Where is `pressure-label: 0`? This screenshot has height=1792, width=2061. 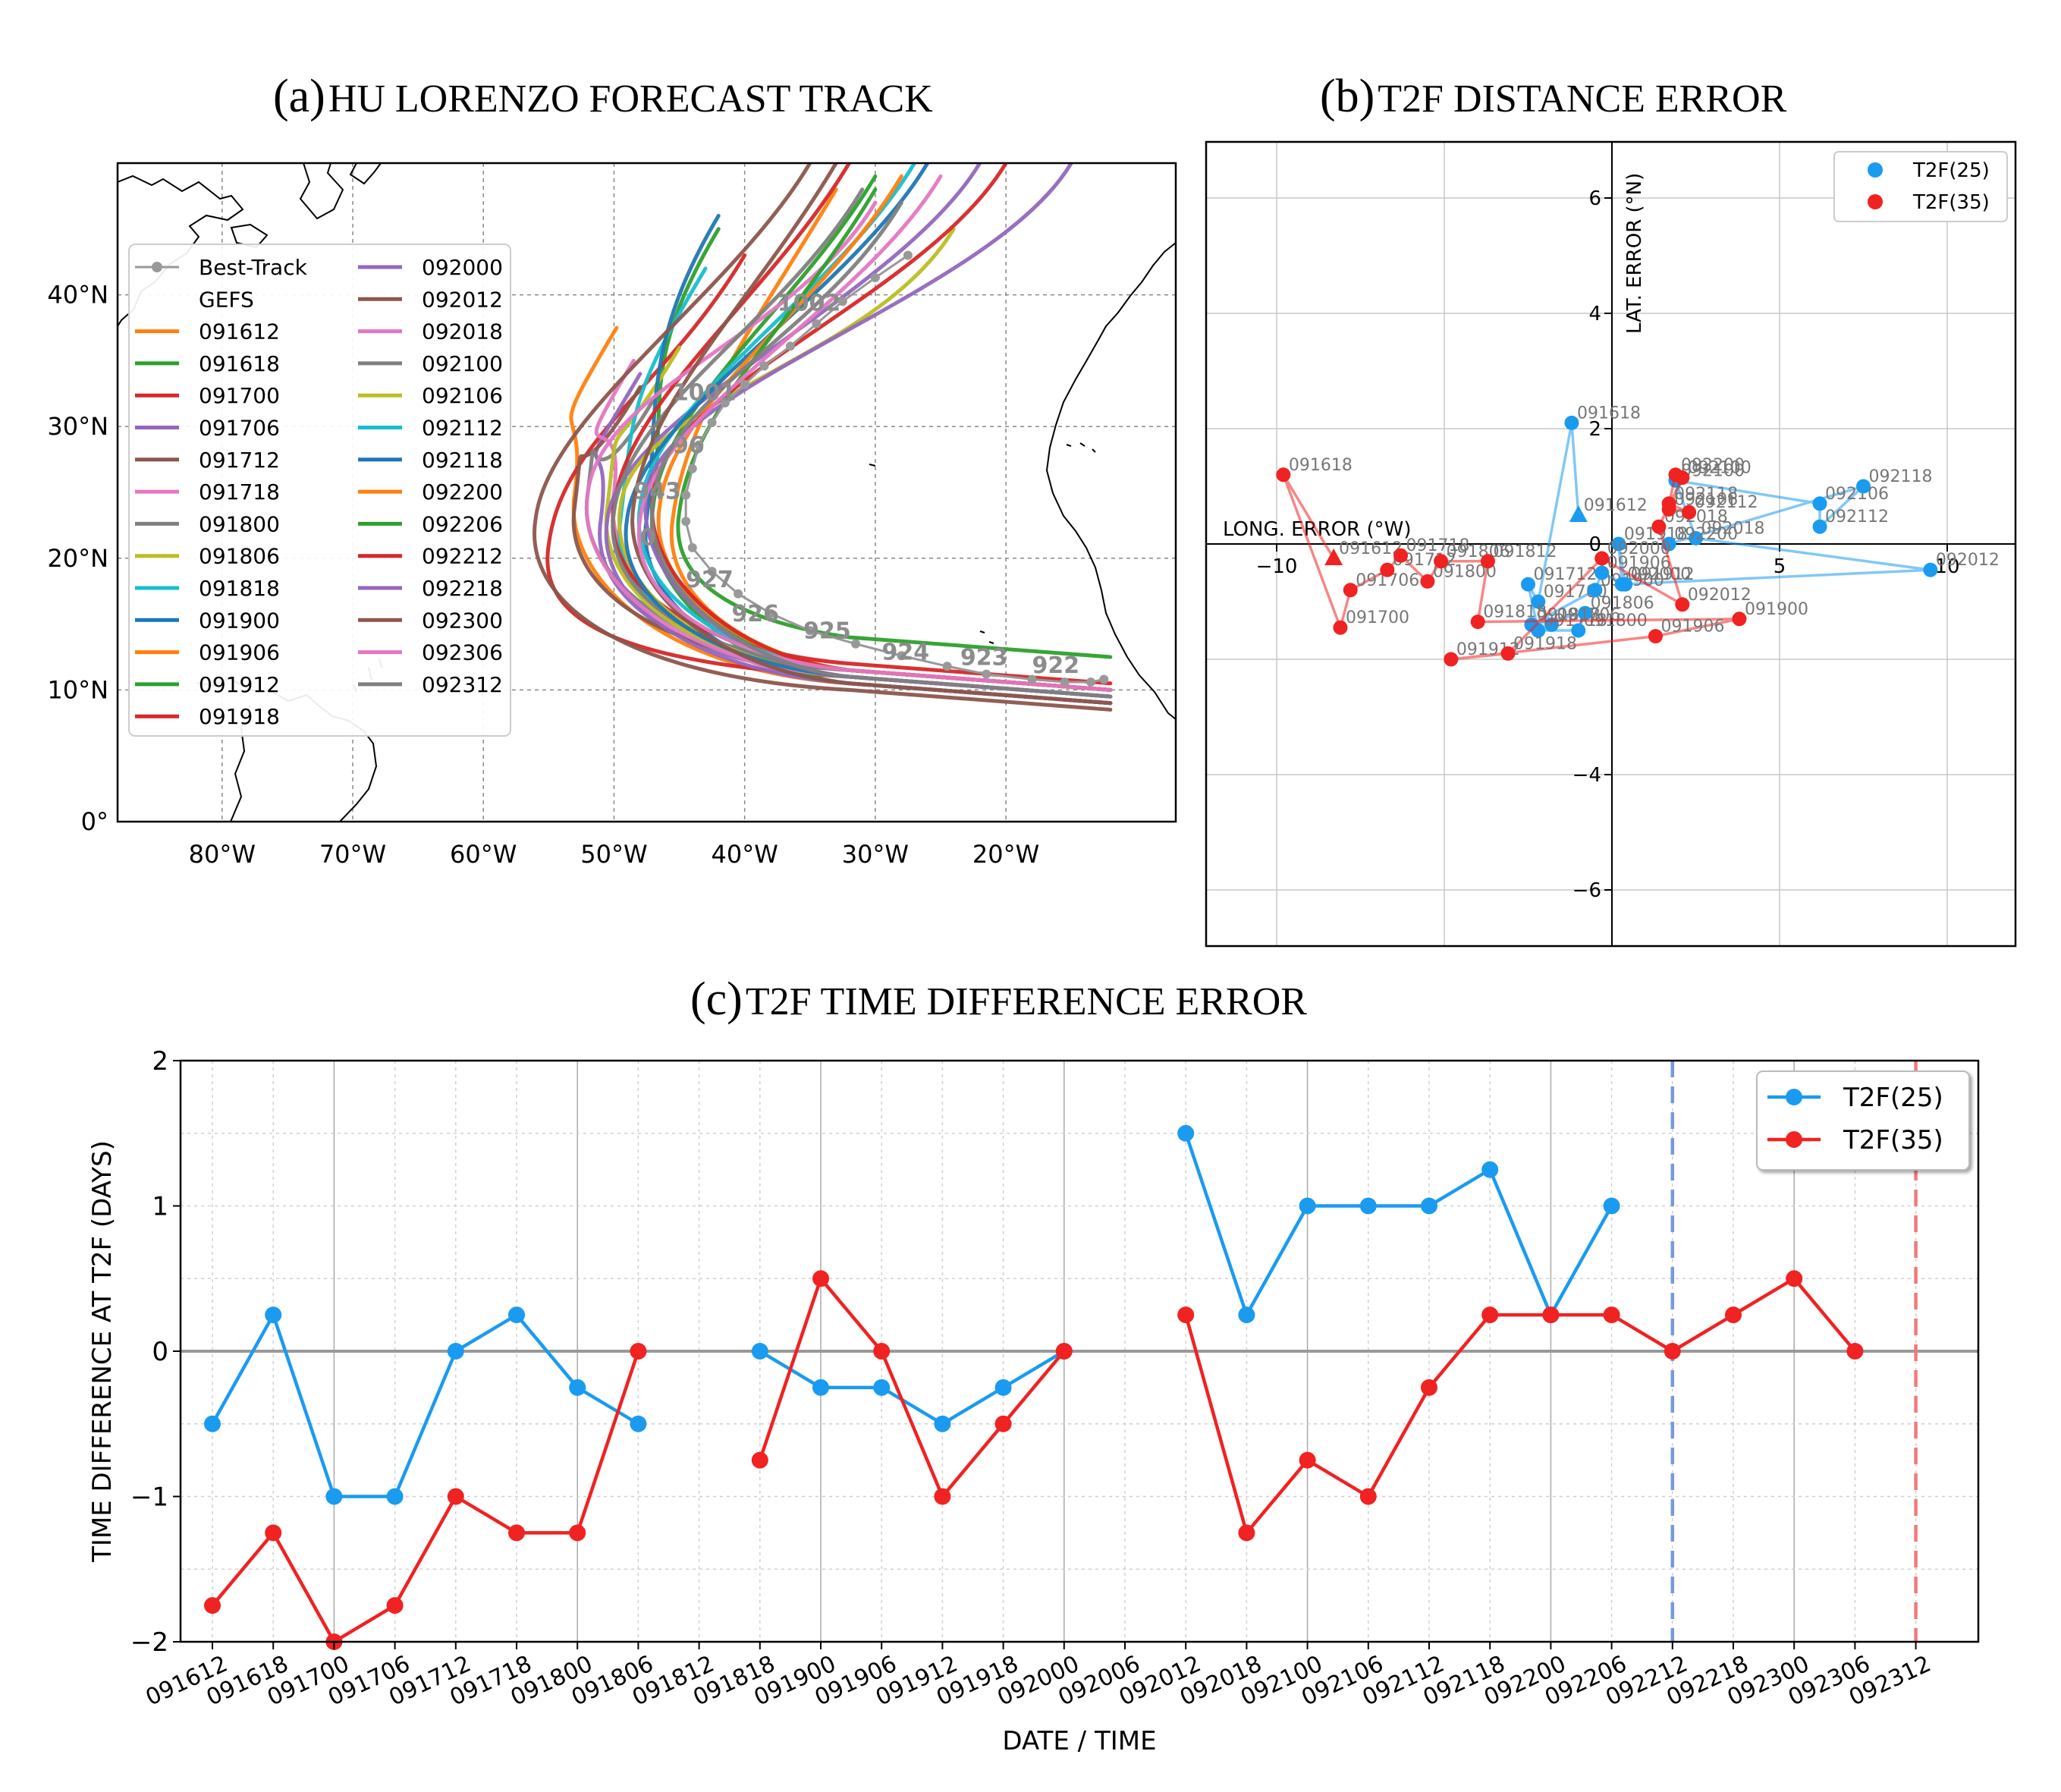 pressure-label: 0 is located at coordinates (648, 538).